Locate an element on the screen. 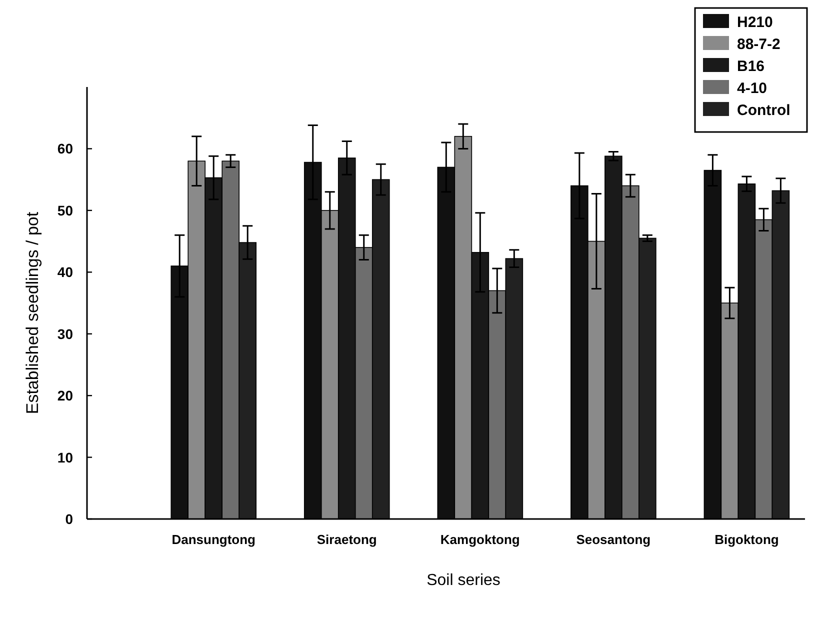  x-axis-title: Soil series is located at coordinates (463, 580).